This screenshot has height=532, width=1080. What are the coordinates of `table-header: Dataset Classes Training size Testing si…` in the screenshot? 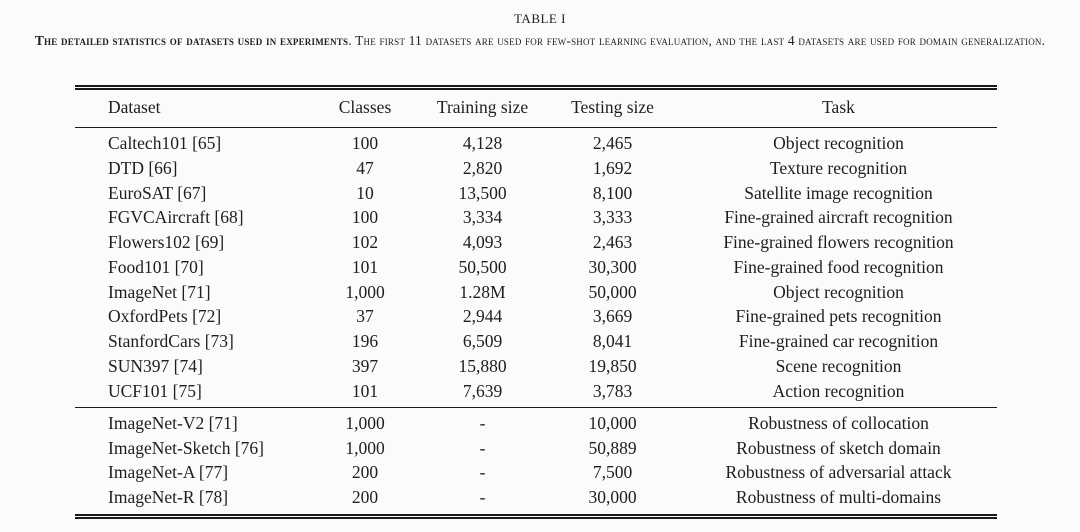 It's located at (536, 107).